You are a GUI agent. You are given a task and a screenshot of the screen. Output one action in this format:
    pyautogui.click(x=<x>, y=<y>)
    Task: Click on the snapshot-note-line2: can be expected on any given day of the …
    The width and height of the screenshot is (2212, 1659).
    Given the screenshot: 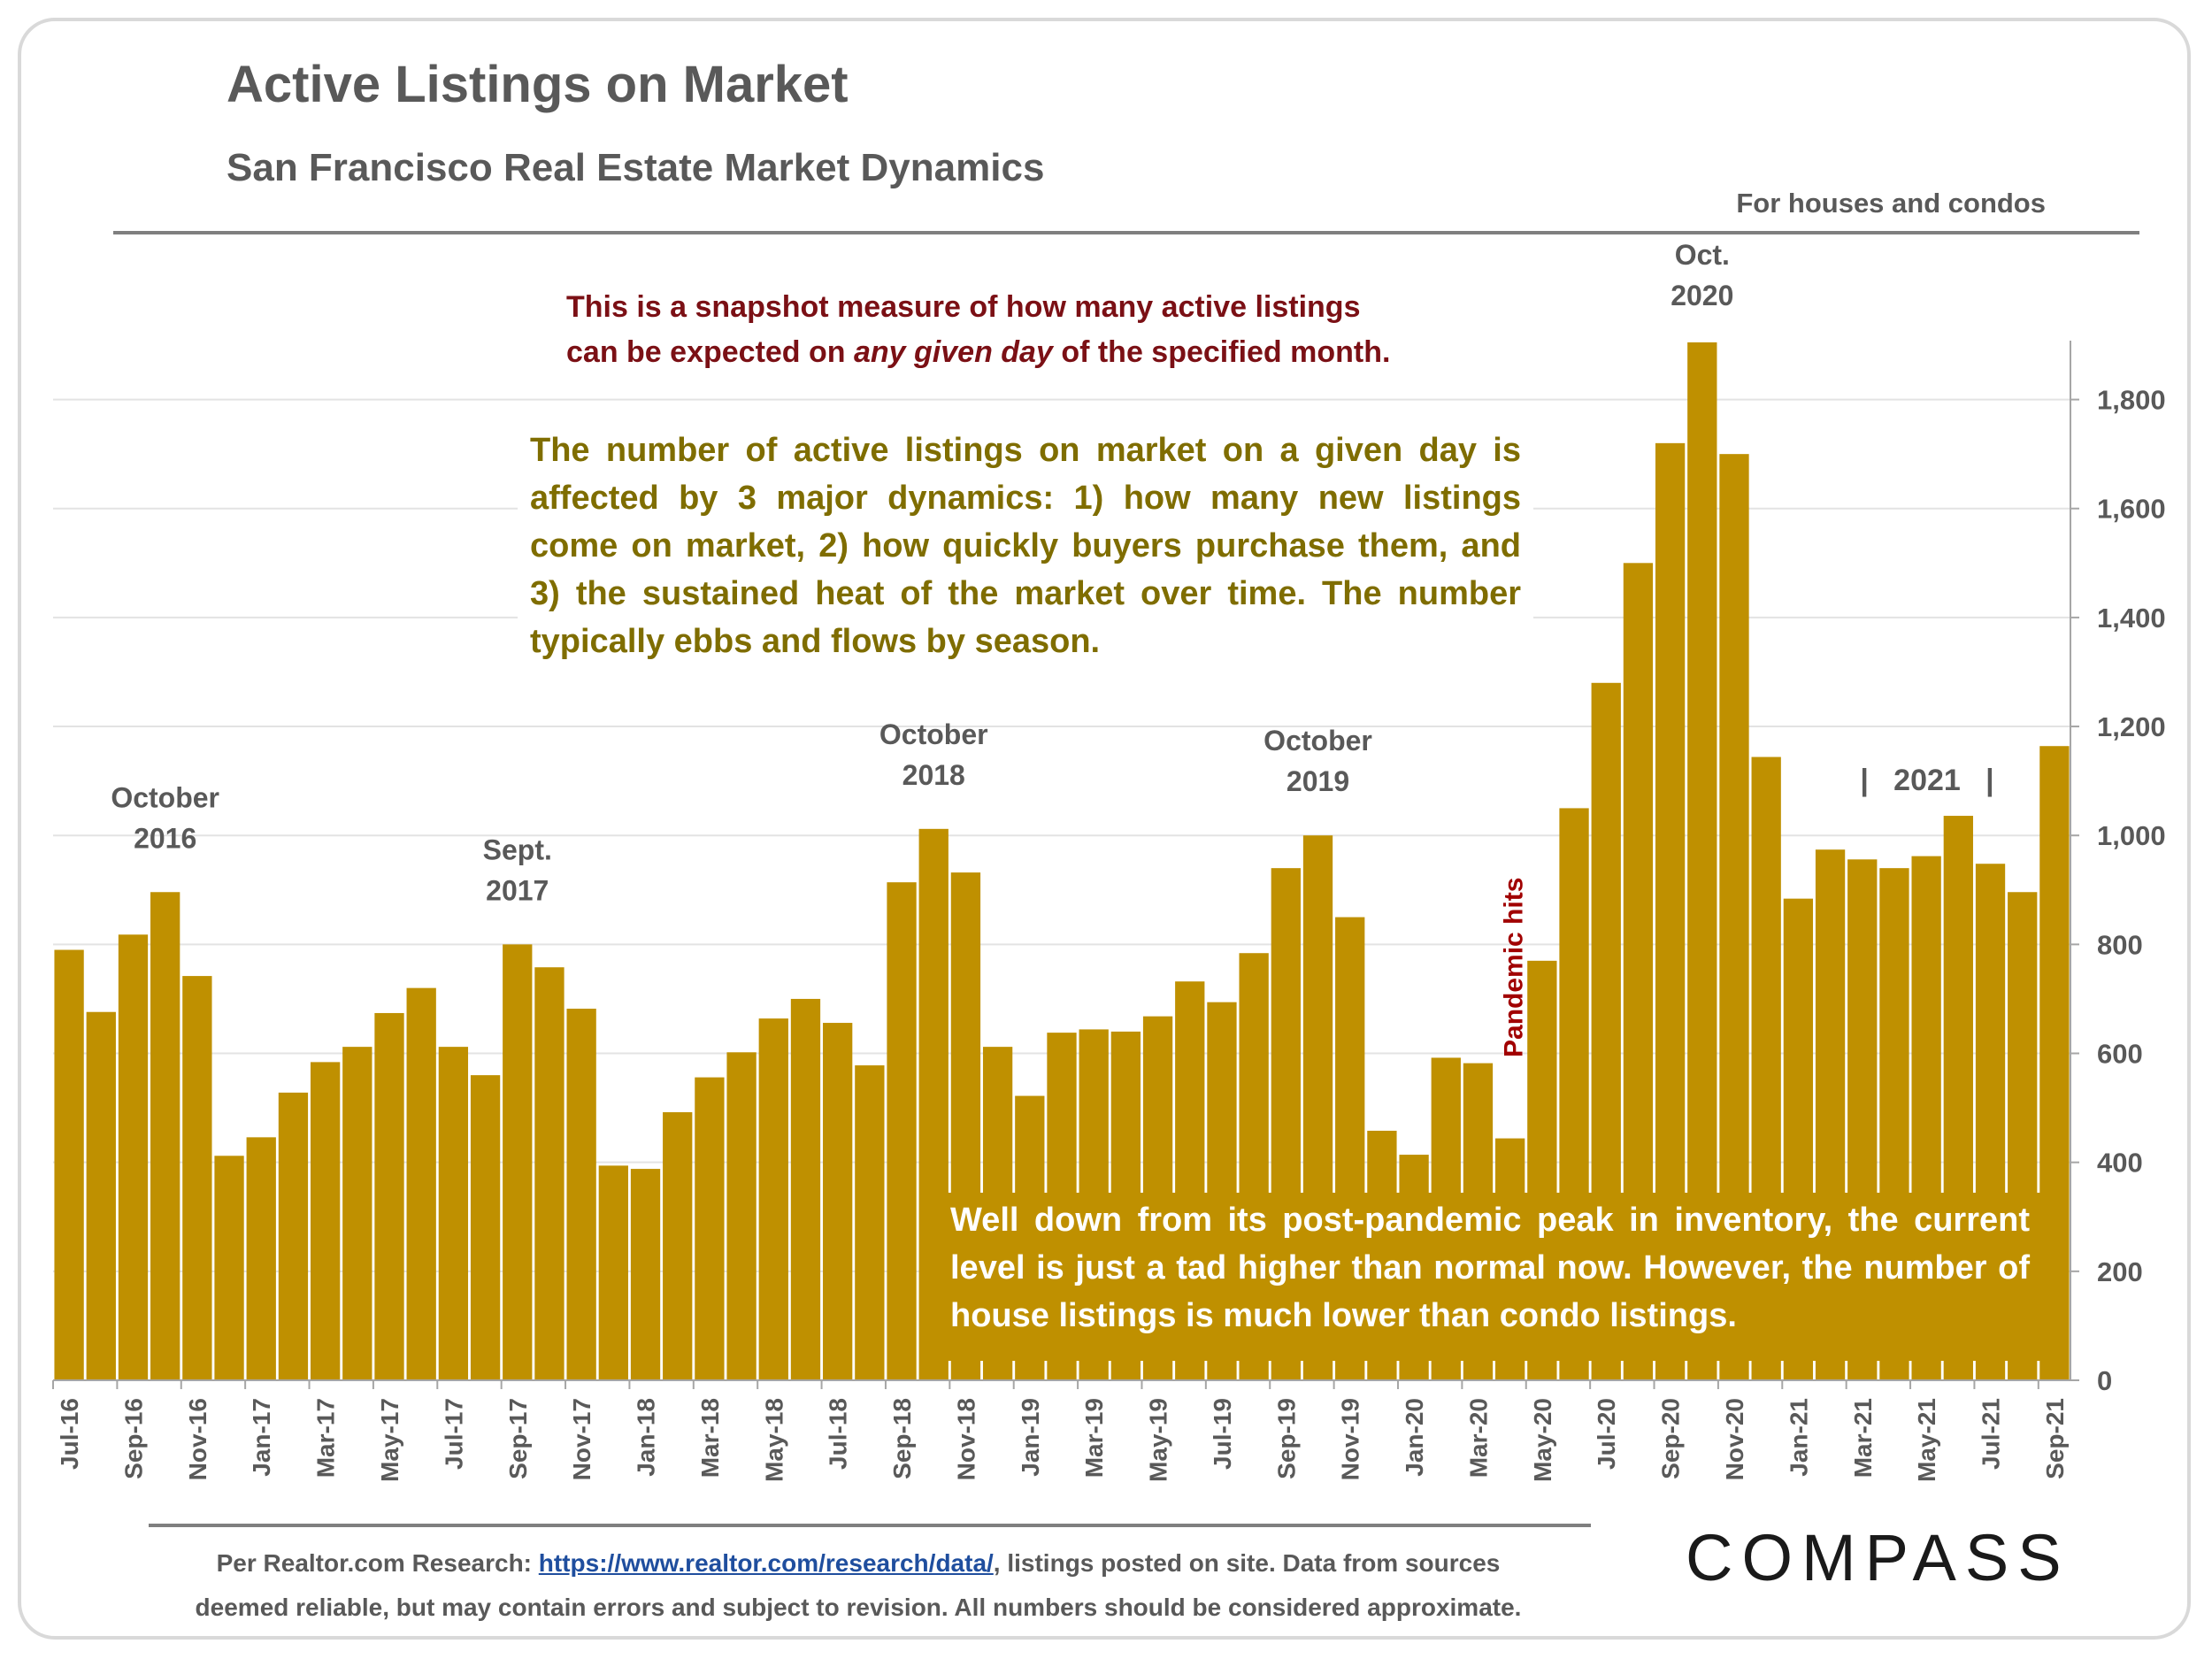 What is the action you would take?
    pyautogui.click(x=979, y=352)
    